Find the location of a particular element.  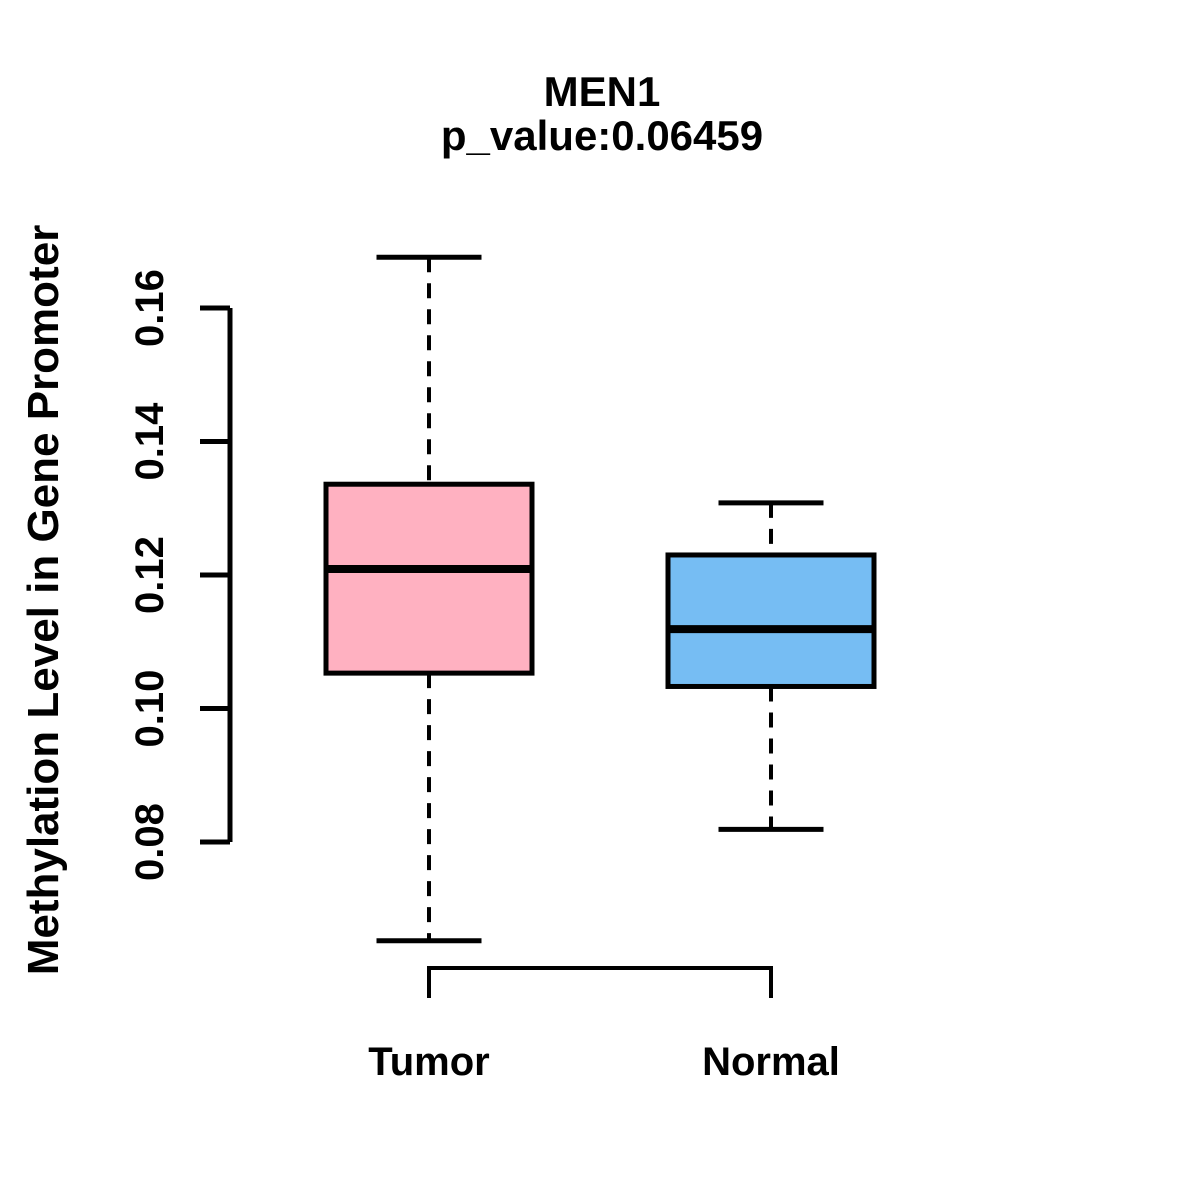

y-tick-label: 0.14 is located at coordinates (150, 441).